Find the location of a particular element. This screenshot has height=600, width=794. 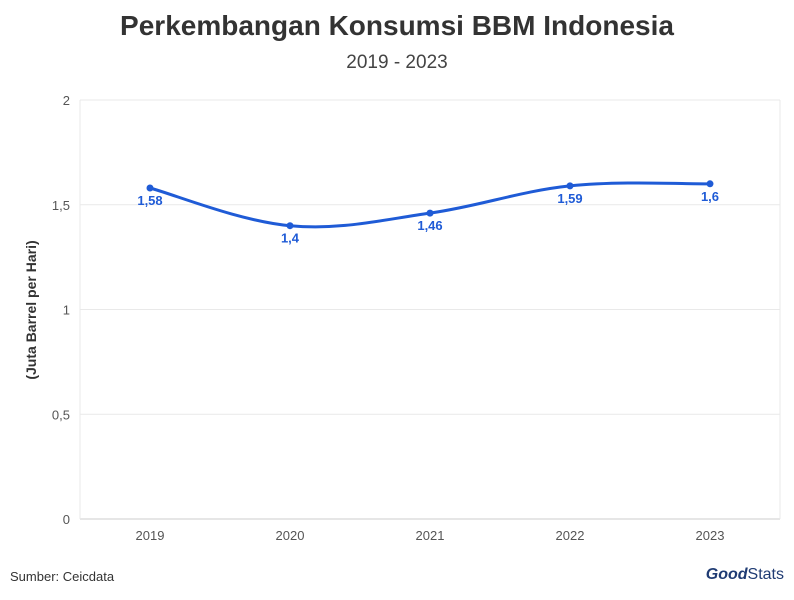

y-axis-label: (Juta Barrel per Hari) is located at coordinates (31, 309).